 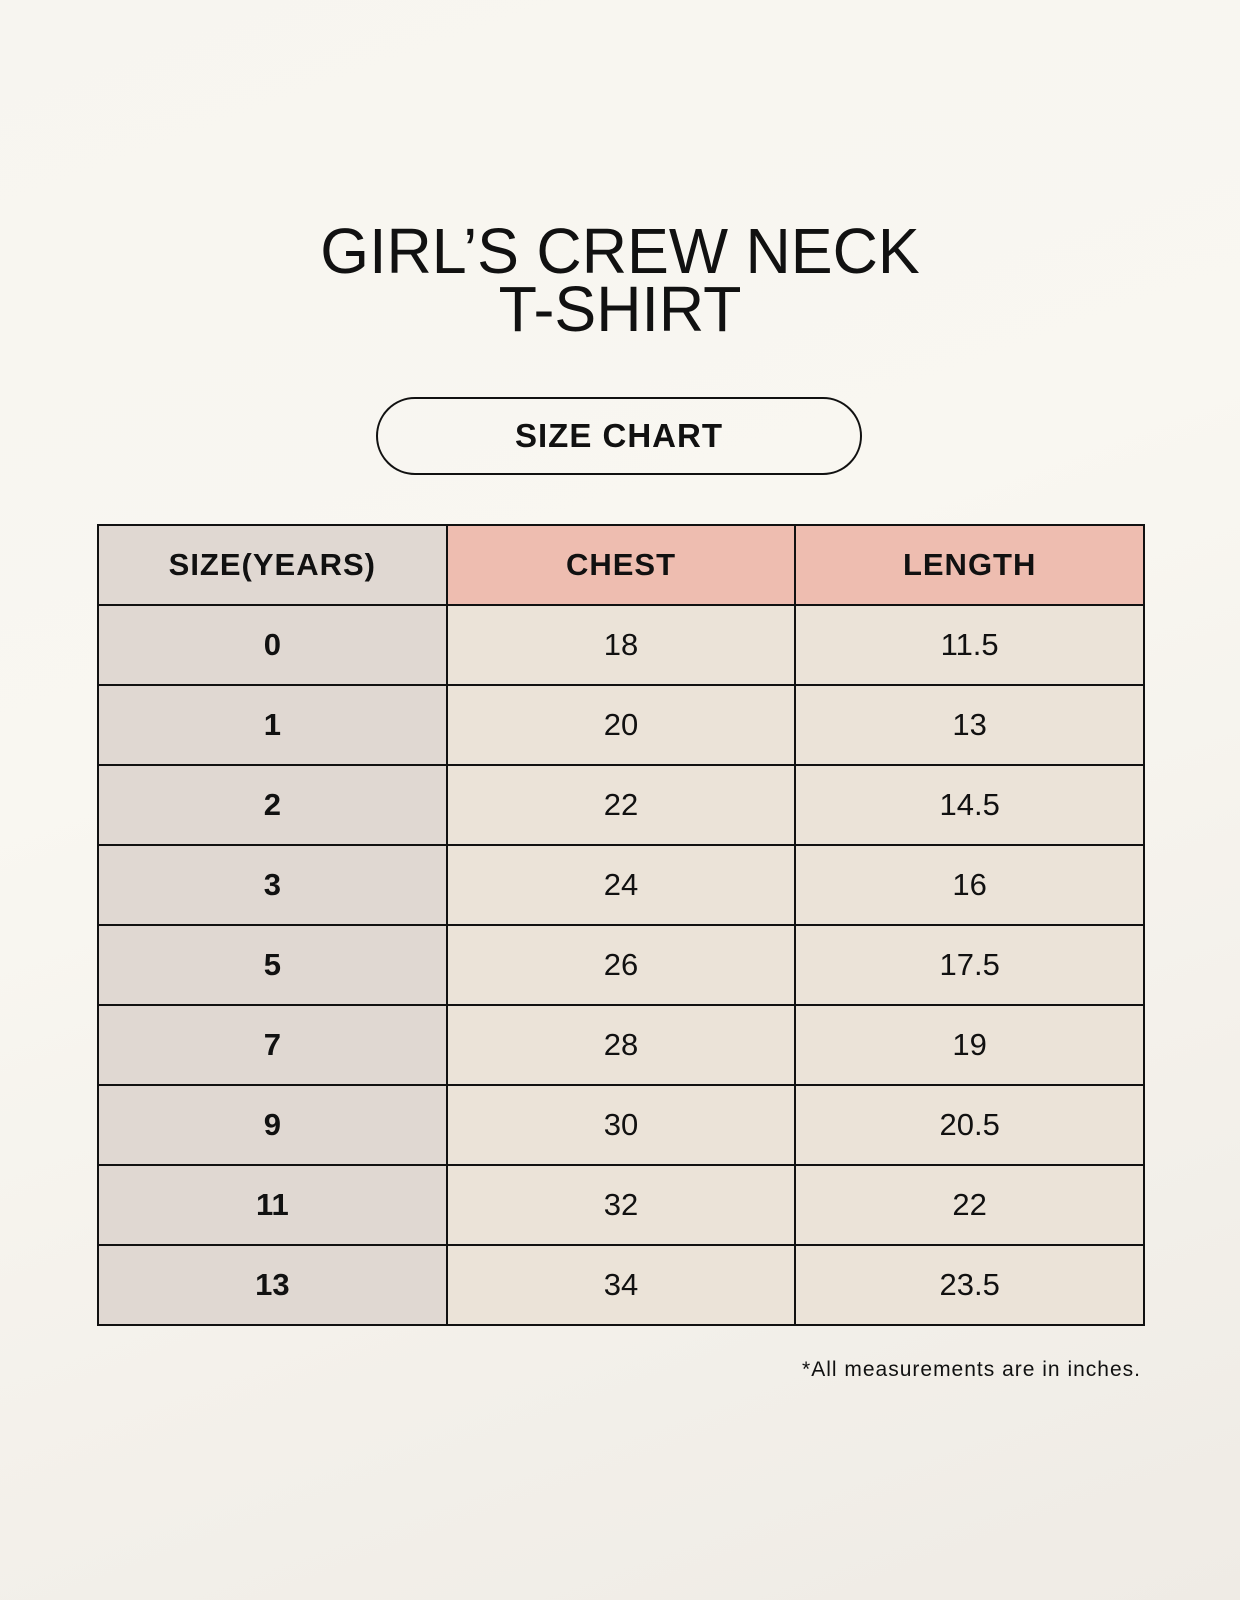 I want to click on cell-chest: 18, so click(x=621, y=645).